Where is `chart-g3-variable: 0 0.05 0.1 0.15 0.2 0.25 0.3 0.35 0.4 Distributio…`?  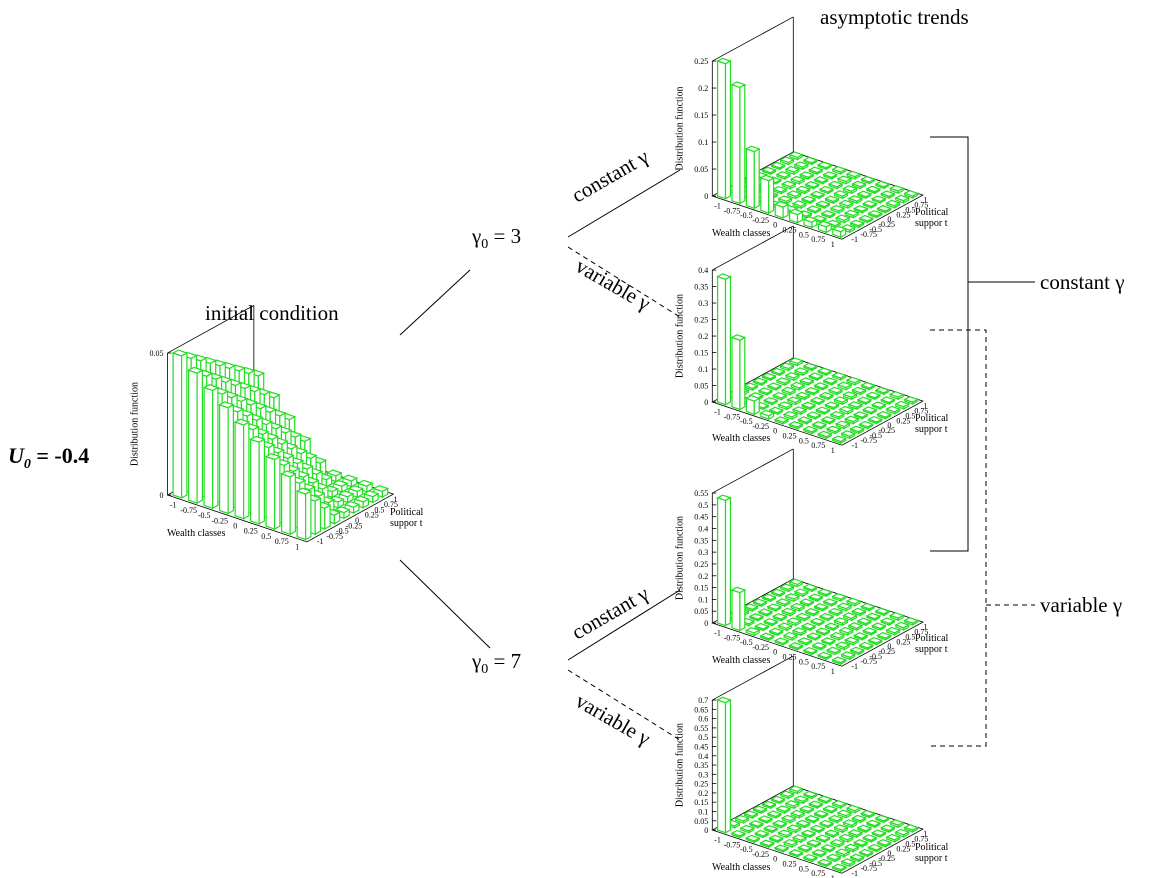
chart-g3-variable: 0 0.05 0.1 0.15 0.2 0.25 0.3 0.35 0.4 Distributio… is located at coordinates (811, 340).